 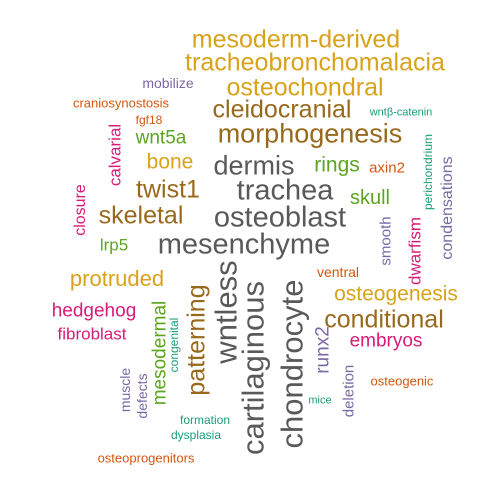 I want to click on word-wnt5a: wnt5a, so click(x=161, y=138).